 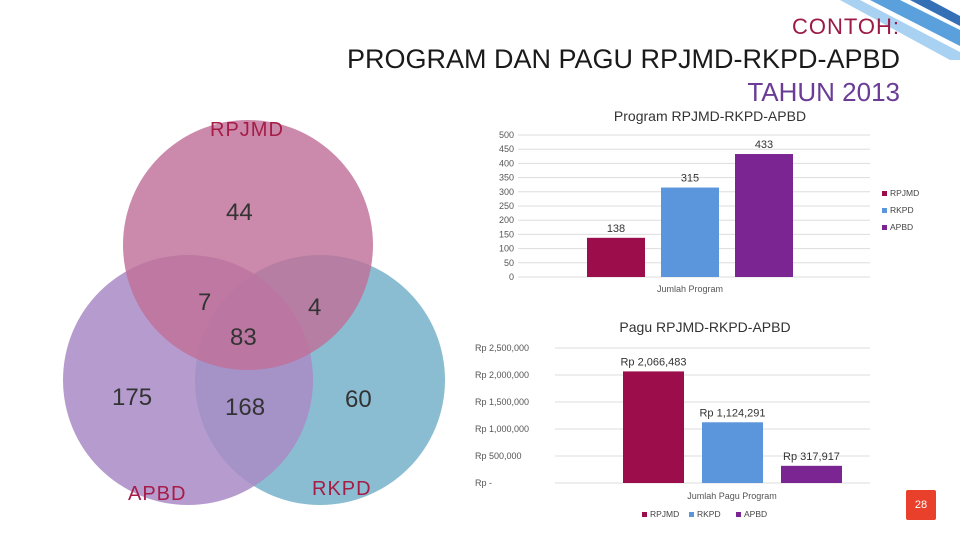 What do you see at coordinates (245, 407) in the screenshot?
I see `venn-value-apbd-rkpd: 168` at bounding box center [245, 407].